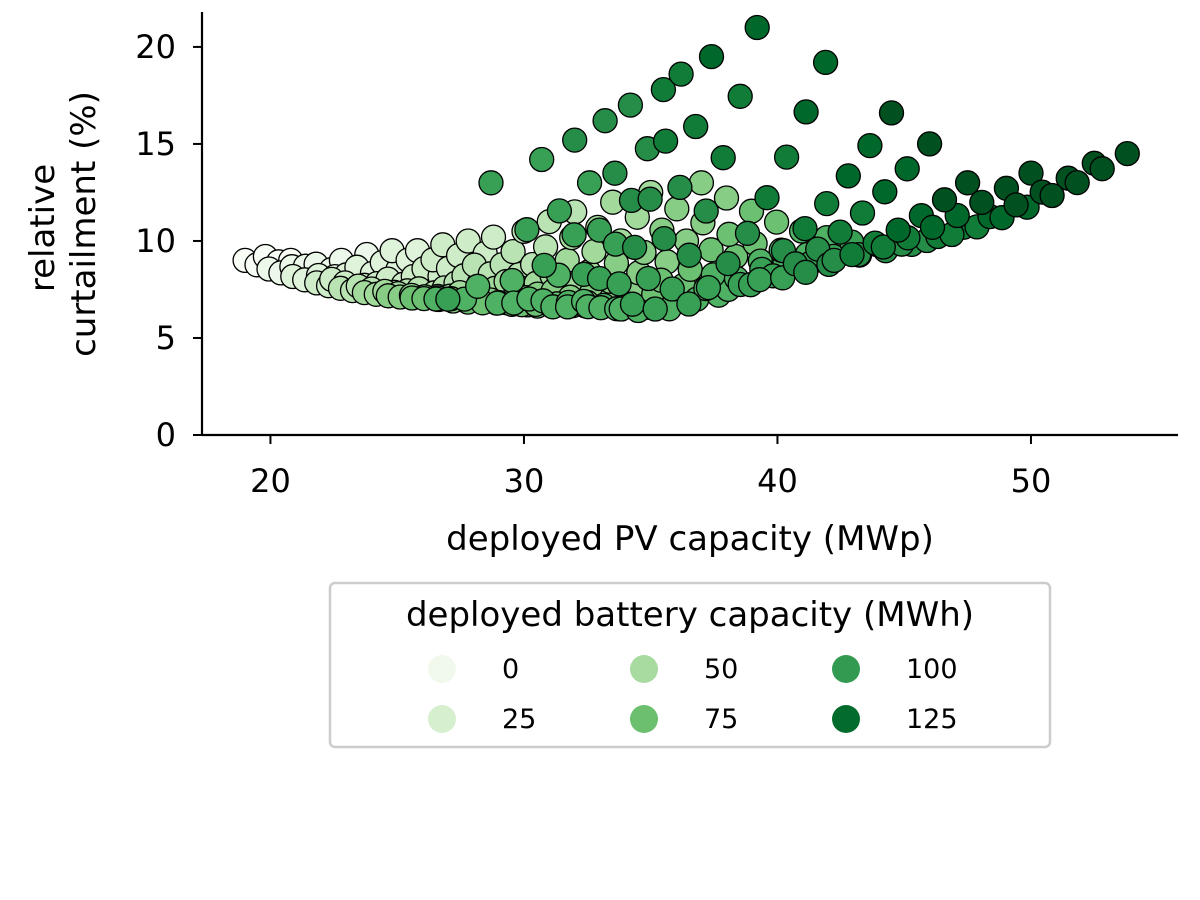 The image size is (1200, 900). Describe the element at coordinates (721, 669) in the screenshot. I see `legend-label: 50` at that location.